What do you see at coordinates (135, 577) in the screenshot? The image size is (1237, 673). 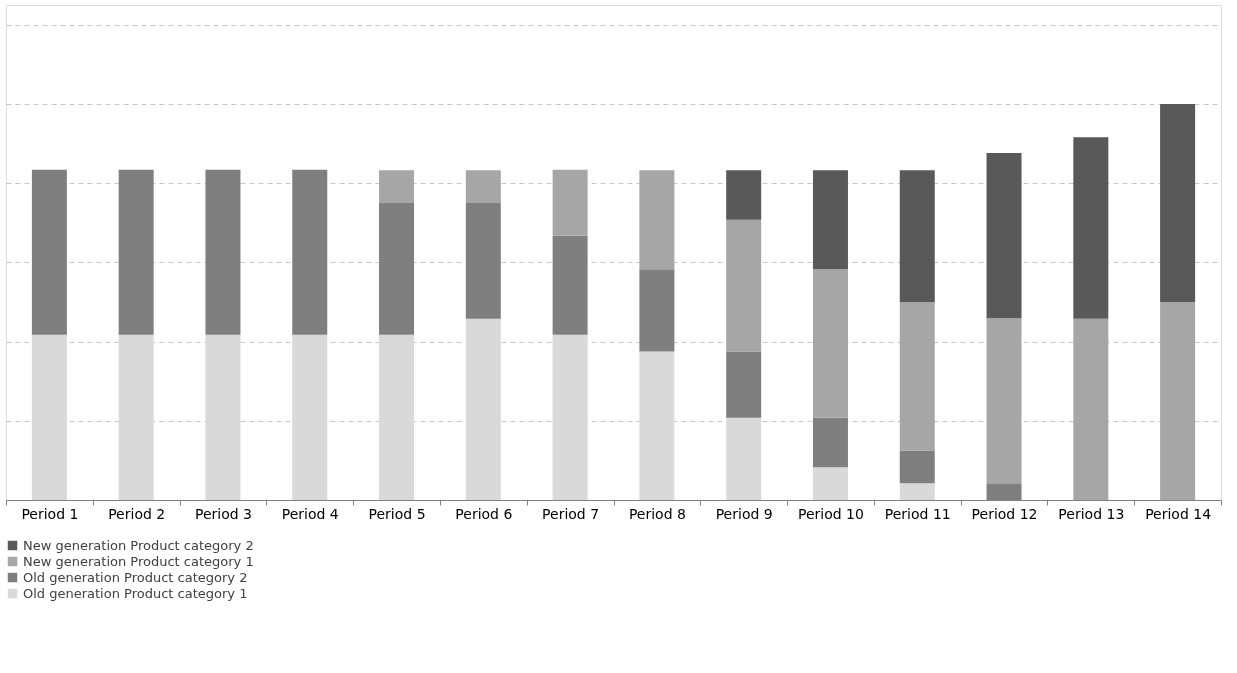 I see `legend-label: Old generation Product category 2` at bounding box center [135, 577].